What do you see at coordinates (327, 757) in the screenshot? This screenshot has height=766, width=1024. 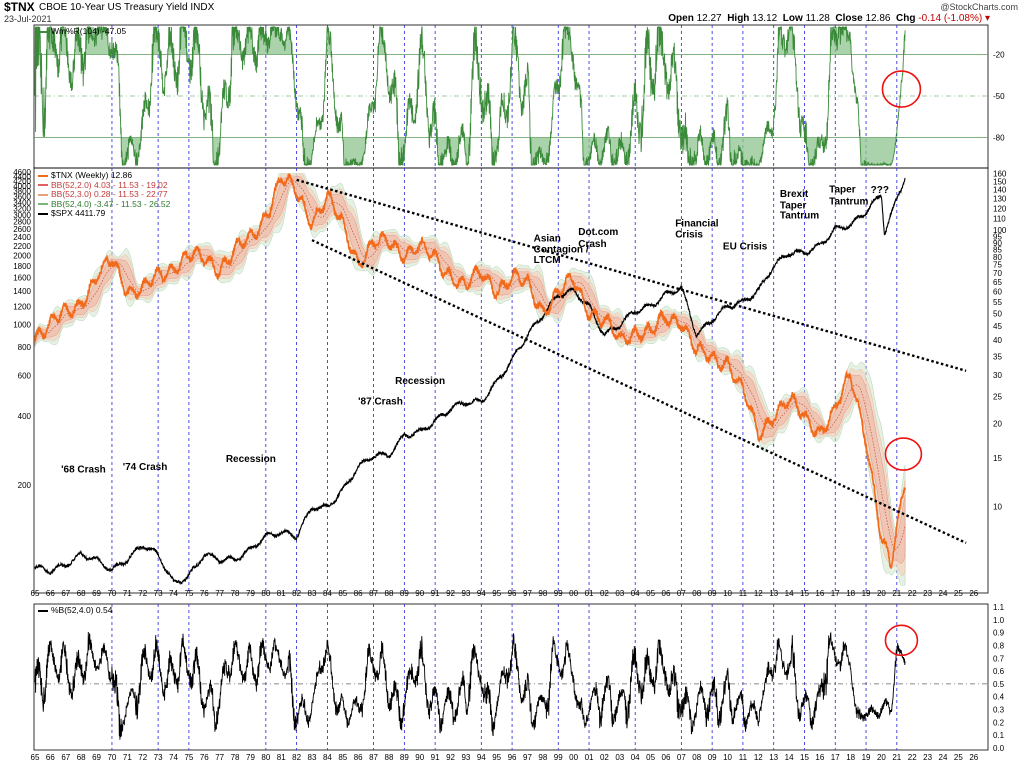 I see `x-tick-label: 84` at bounding box center [327, 757].